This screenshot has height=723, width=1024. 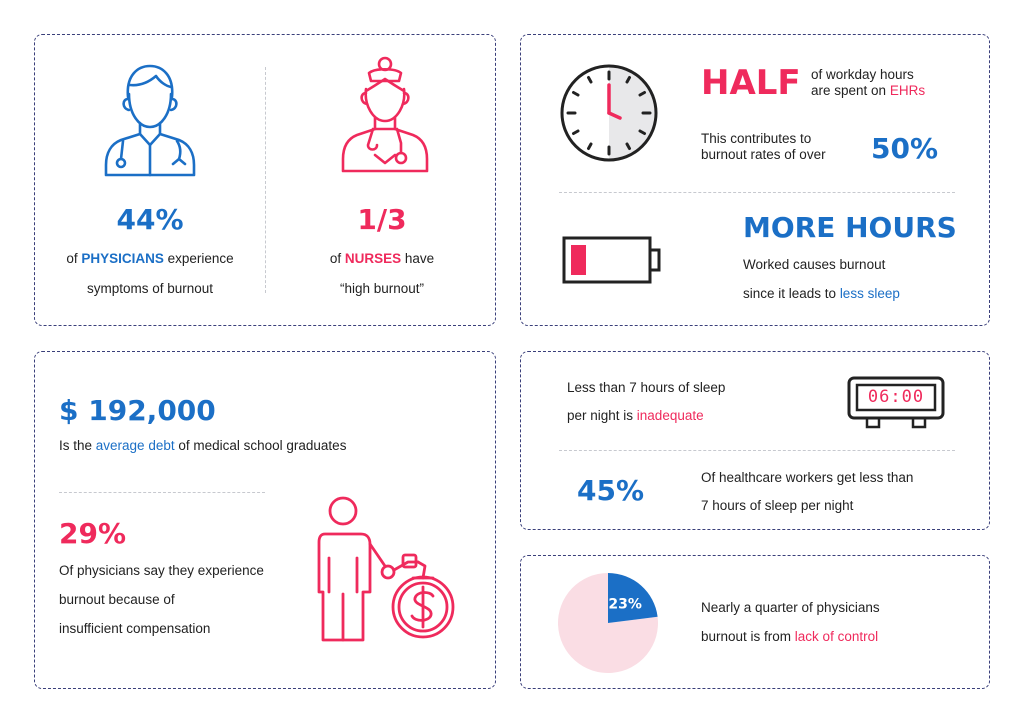 I want to click on nurses-stat: 1/3, so click(x=382, y=219).